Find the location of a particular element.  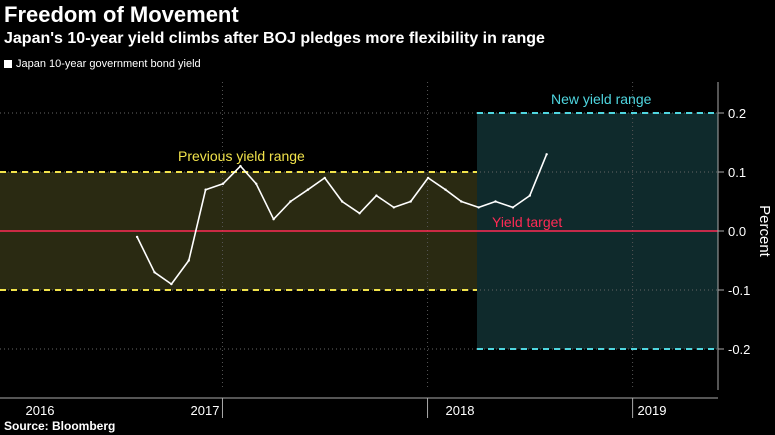

source-note: Source: Bloomberg is located at coordinates (60, 426).